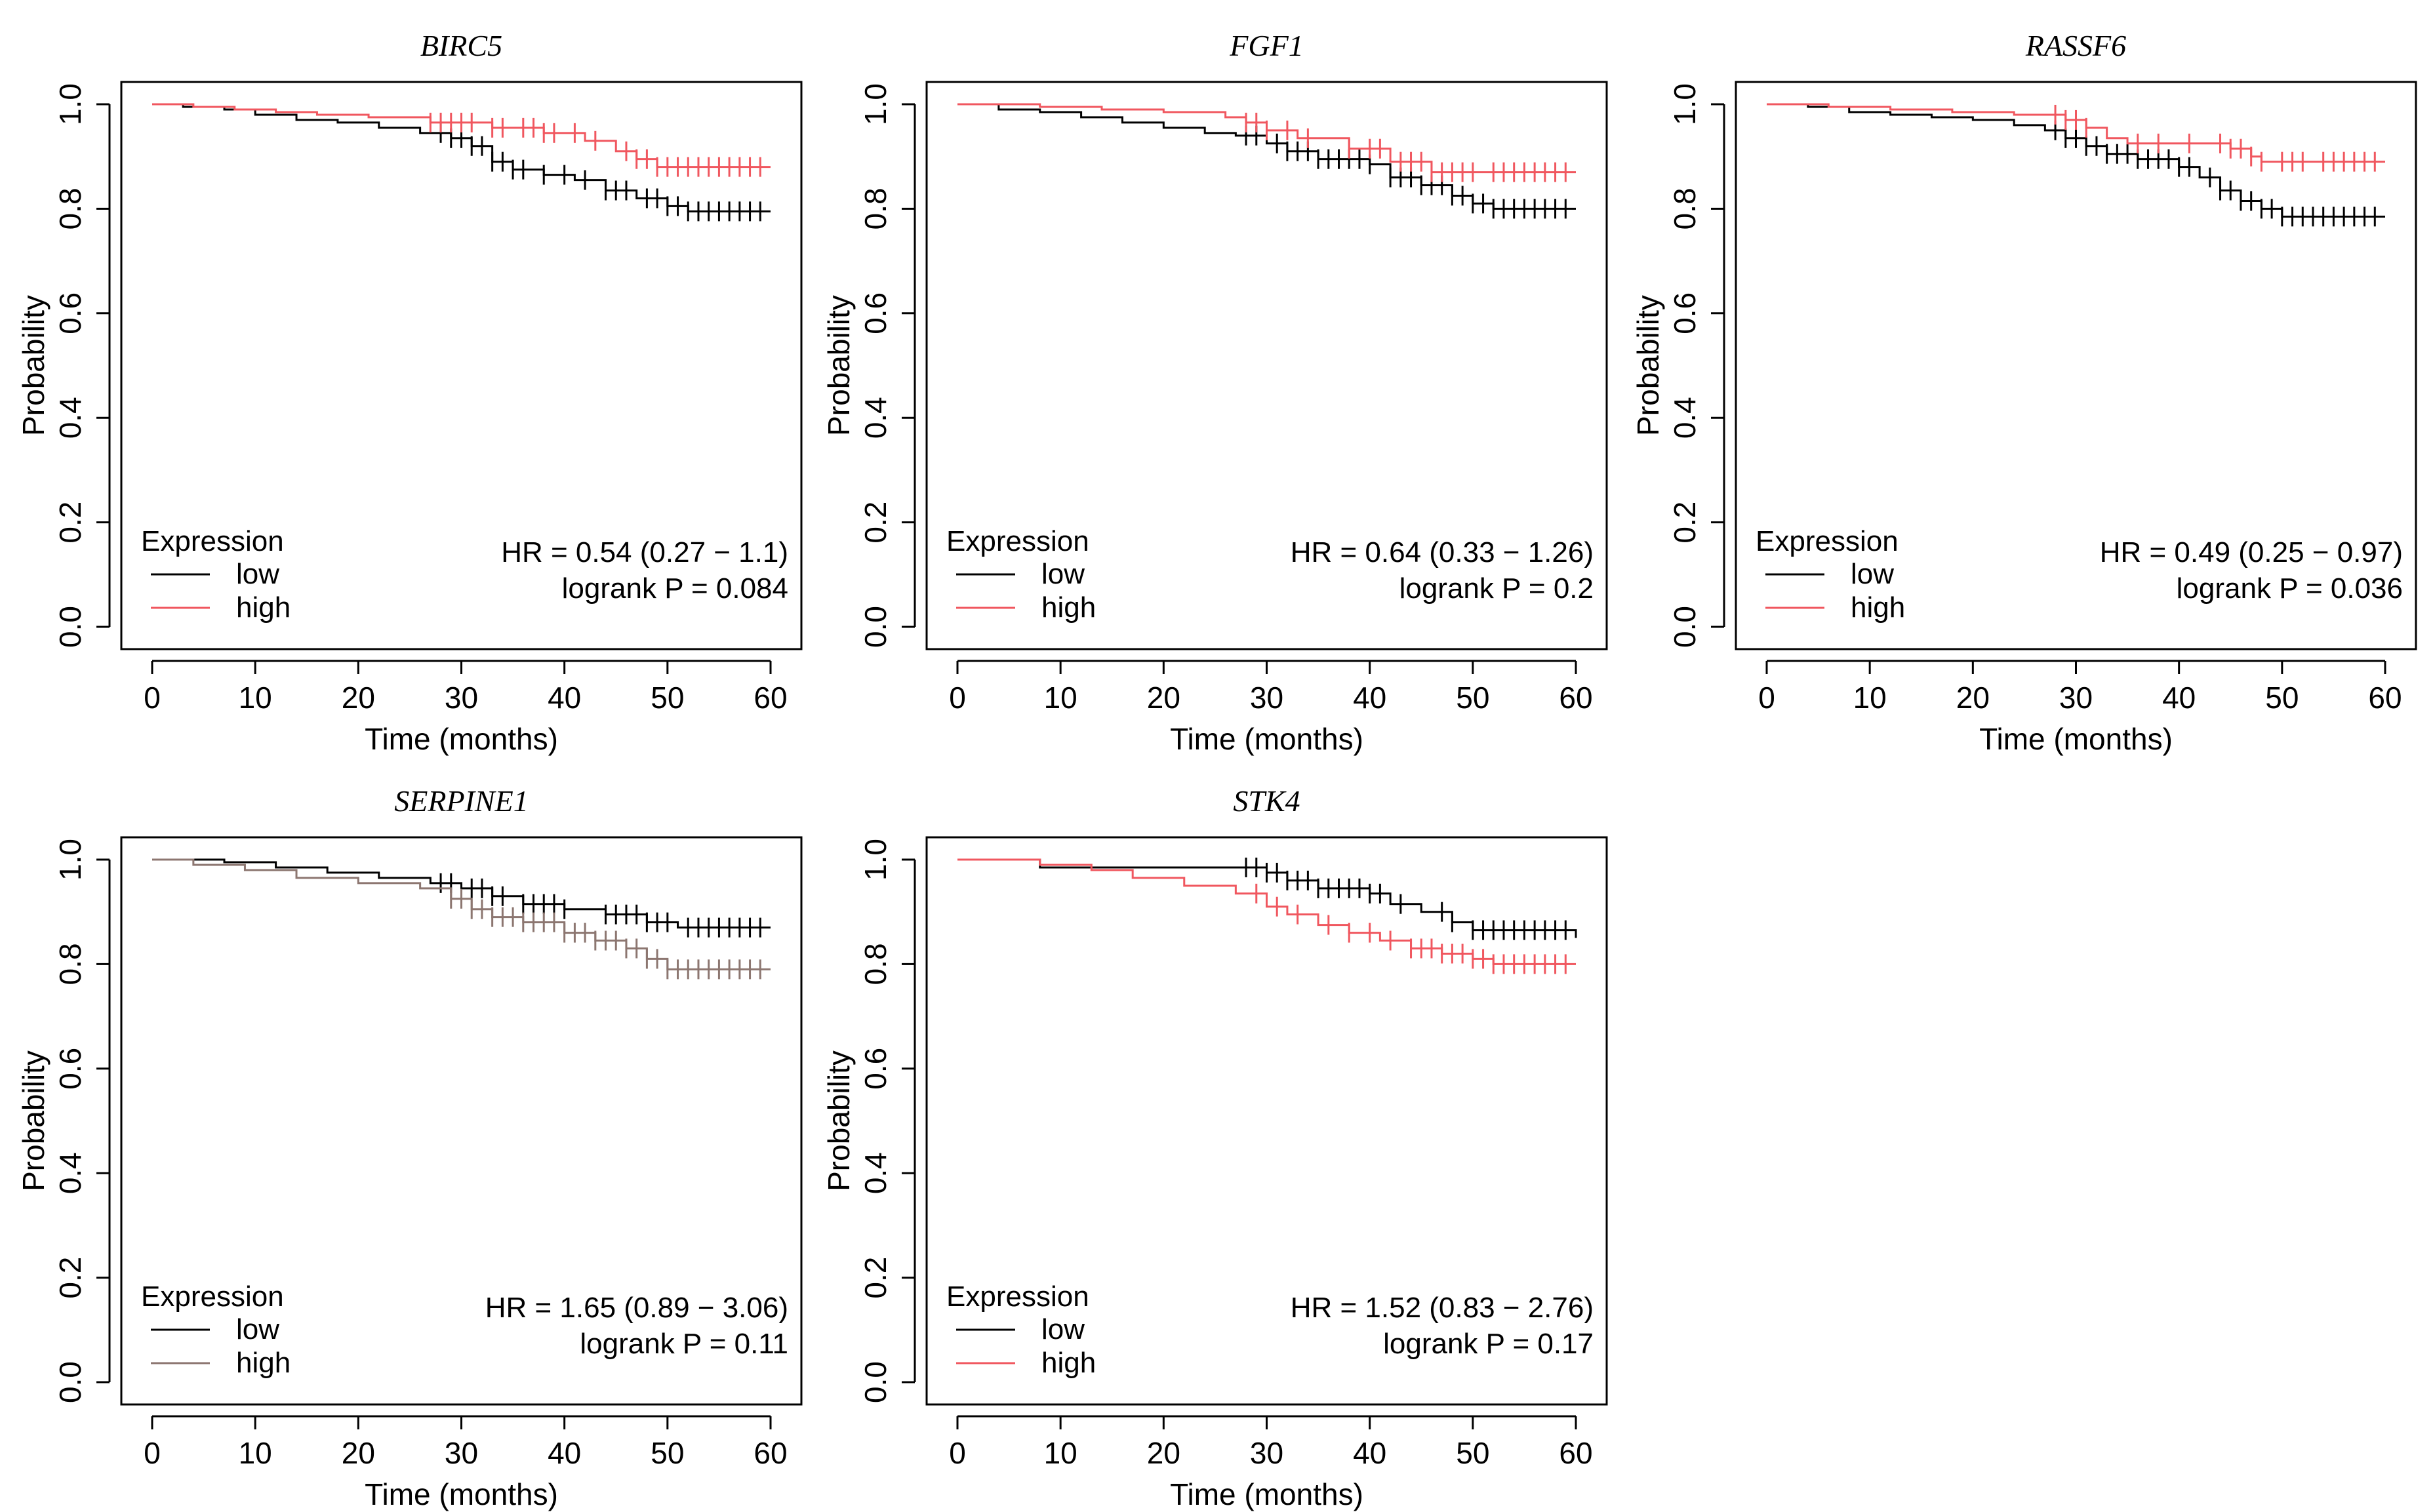  Describe the element at coordinates (461, 893) in the screenshot. I see `km-curve-low` at that location.